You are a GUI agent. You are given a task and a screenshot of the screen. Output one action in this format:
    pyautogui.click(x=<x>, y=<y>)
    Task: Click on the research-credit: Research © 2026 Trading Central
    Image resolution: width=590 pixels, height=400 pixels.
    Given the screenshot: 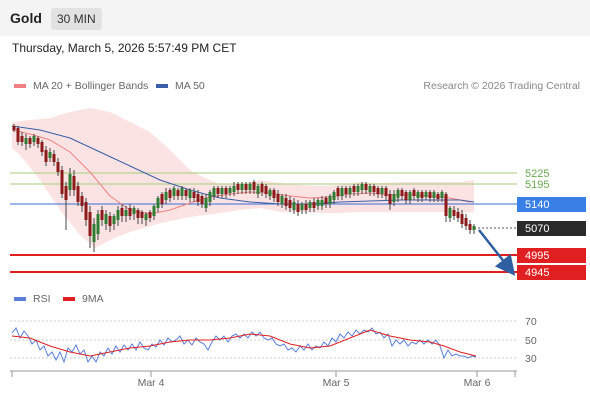 What is the action you would take?
    pyautogui.click(x=501, y=86)
    